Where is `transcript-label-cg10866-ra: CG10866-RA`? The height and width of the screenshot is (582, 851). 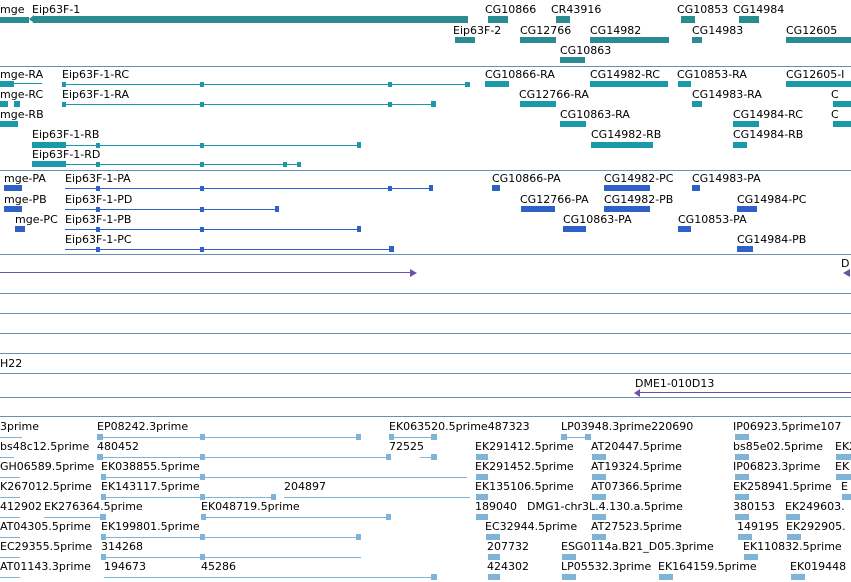
transcript-label-cg10866-ra: CG10866-RA is located at coordinates (520, 74).